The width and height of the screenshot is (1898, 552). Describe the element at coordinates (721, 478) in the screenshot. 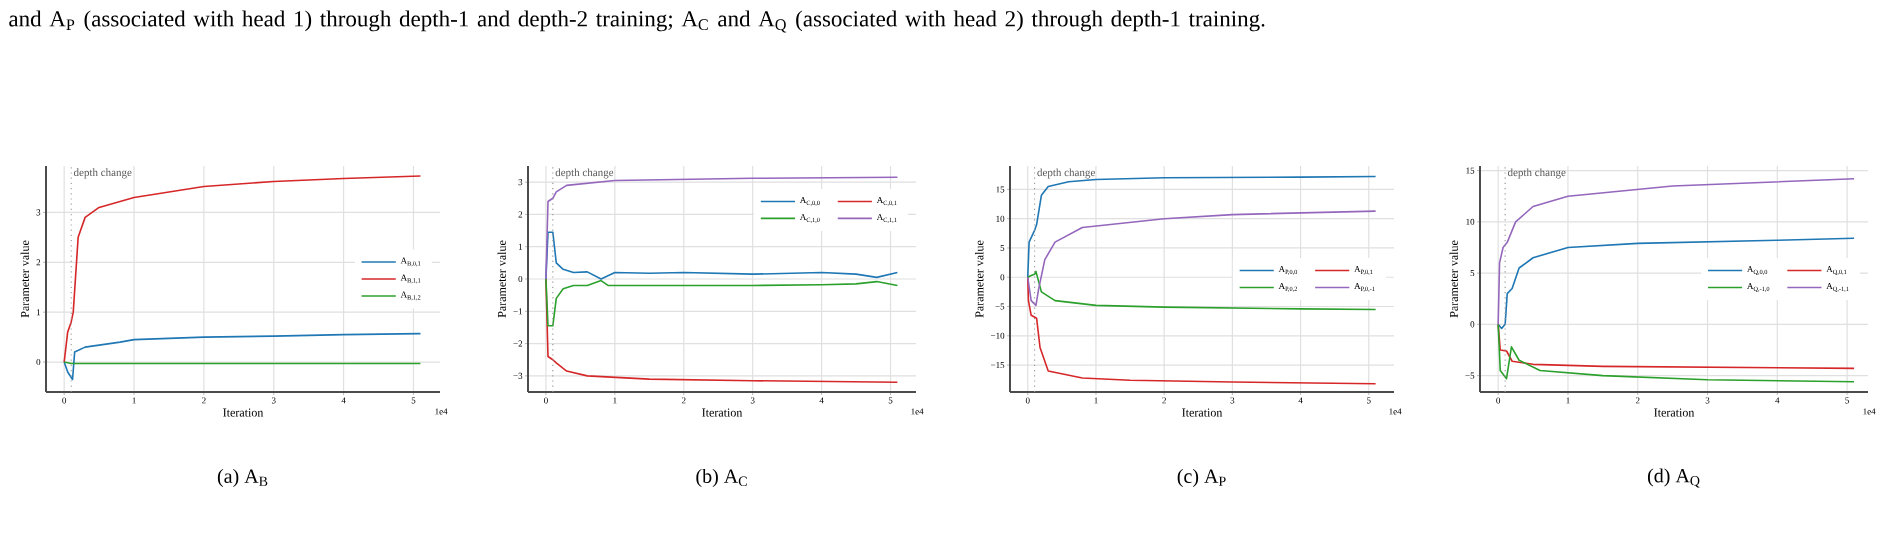

I see `text: (b) A$_{C}$` at that location.